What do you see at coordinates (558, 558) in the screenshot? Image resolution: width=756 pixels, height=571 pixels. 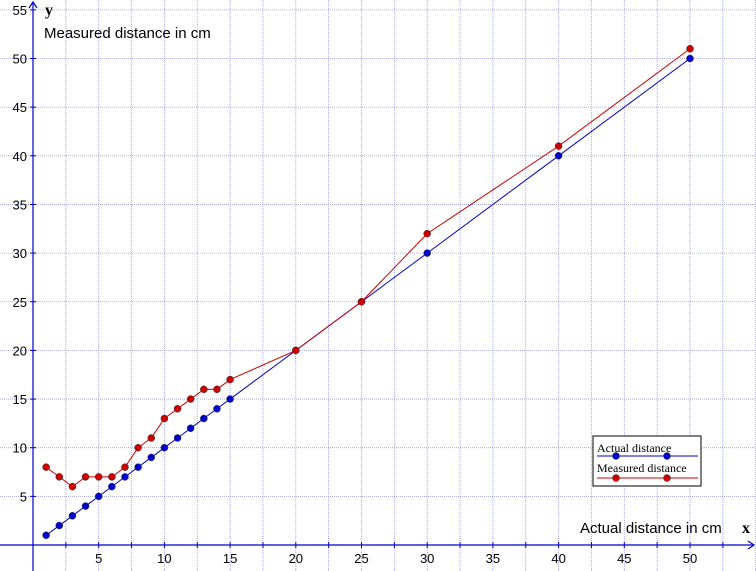 I see `x-tick-label: 40` at bounding box center [558, 558].